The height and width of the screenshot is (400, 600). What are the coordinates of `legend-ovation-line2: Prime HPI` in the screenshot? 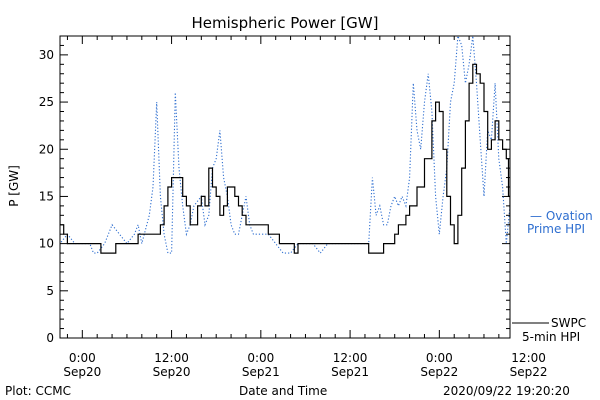 It's located at (556, 229).